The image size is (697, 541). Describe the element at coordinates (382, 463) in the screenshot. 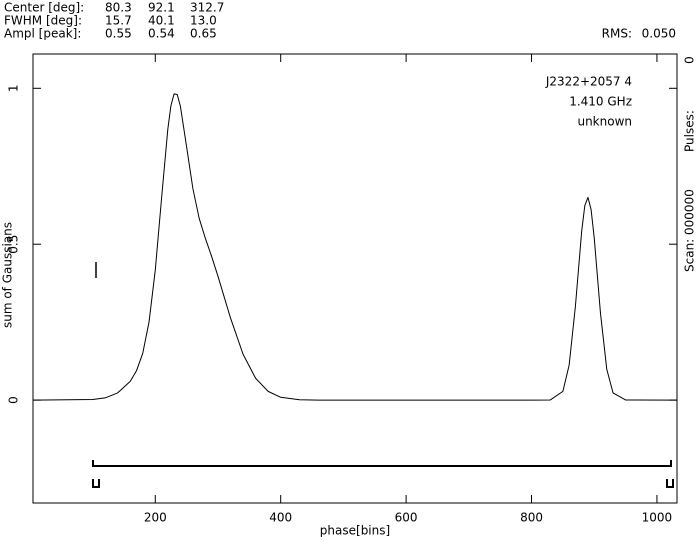

I see `bracket` at that location.